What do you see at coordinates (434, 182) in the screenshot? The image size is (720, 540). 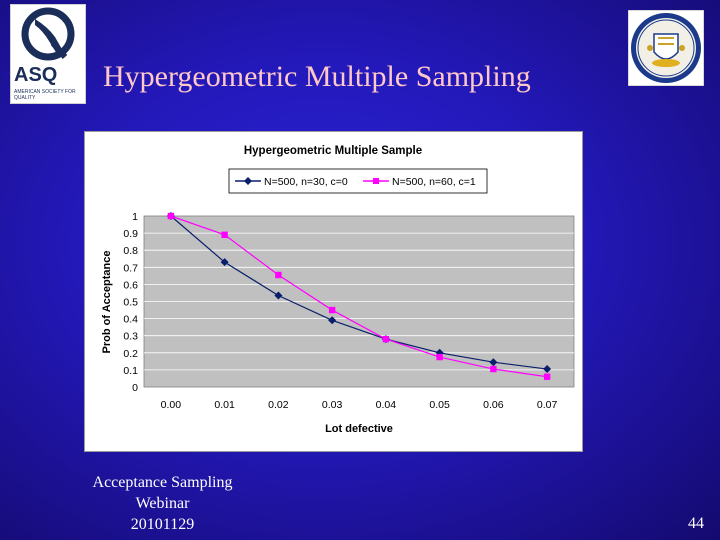 I see `legend-label-series-2: N=500, n=60, c=1` at bounding box center [434, 182].